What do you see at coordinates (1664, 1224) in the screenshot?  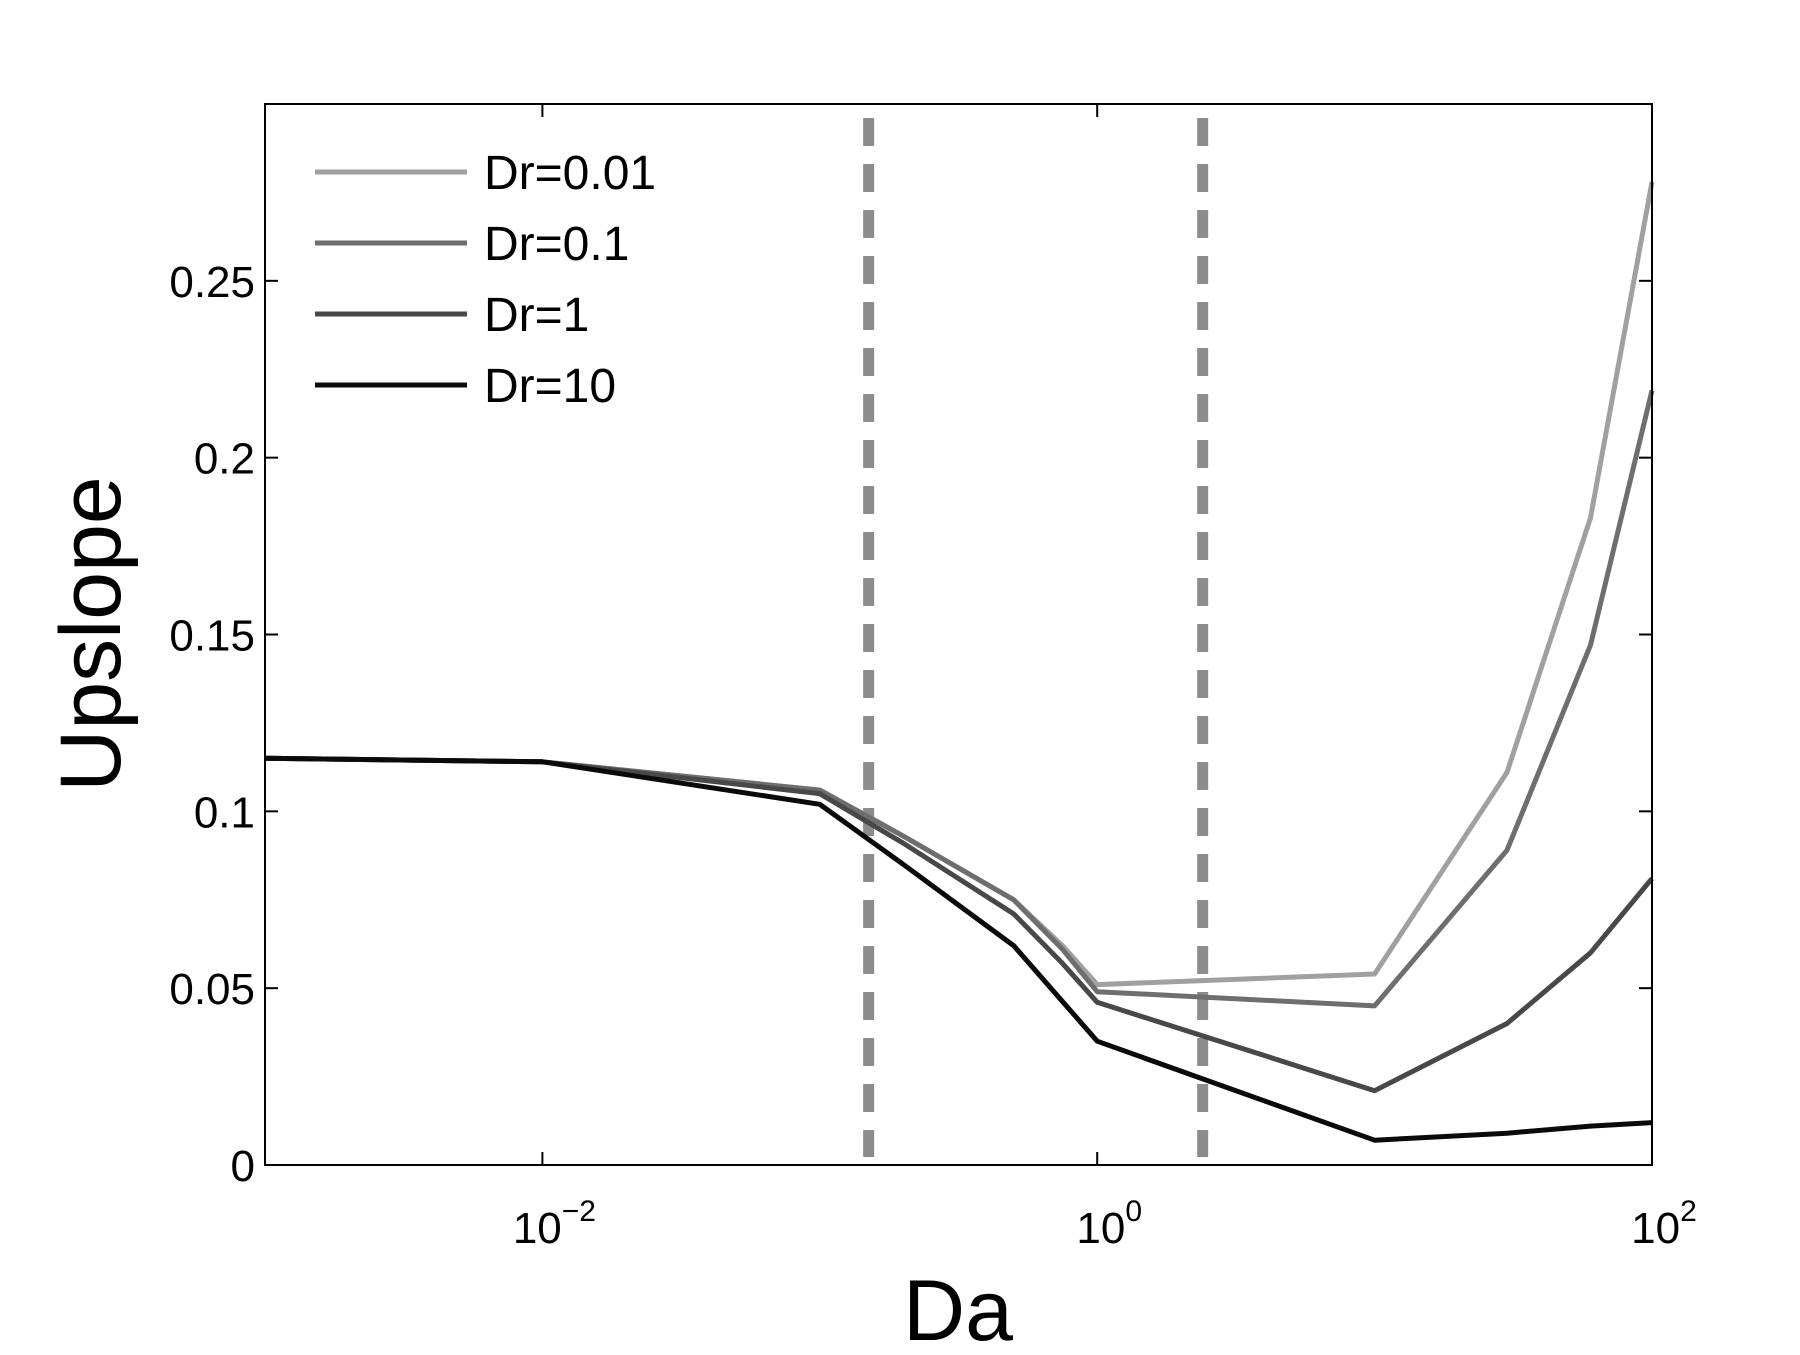 I see `x-tick-label: 10²` at bounding box center [1664, 1224].